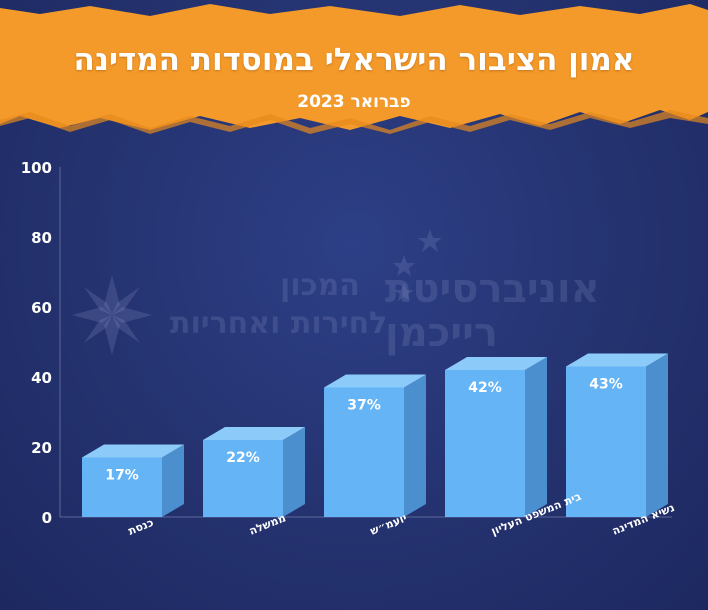  I want to click on bar-data-label: 43%, so click(606, 385).